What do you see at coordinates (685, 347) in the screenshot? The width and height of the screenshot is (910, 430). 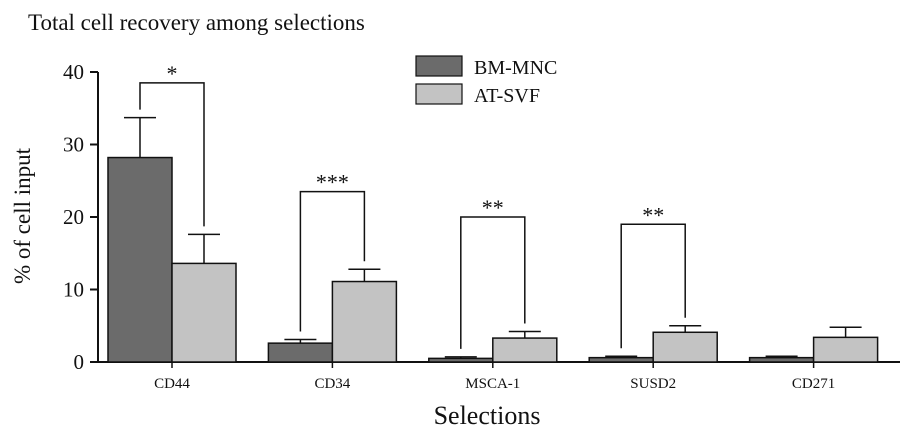 I see `bar-at-svf-susd2` at bounding box center [685, 347].